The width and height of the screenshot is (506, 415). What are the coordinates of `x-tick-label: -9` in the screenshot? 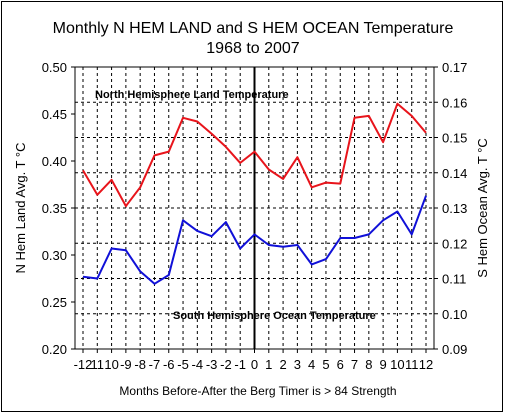 It's located at (126, 364).